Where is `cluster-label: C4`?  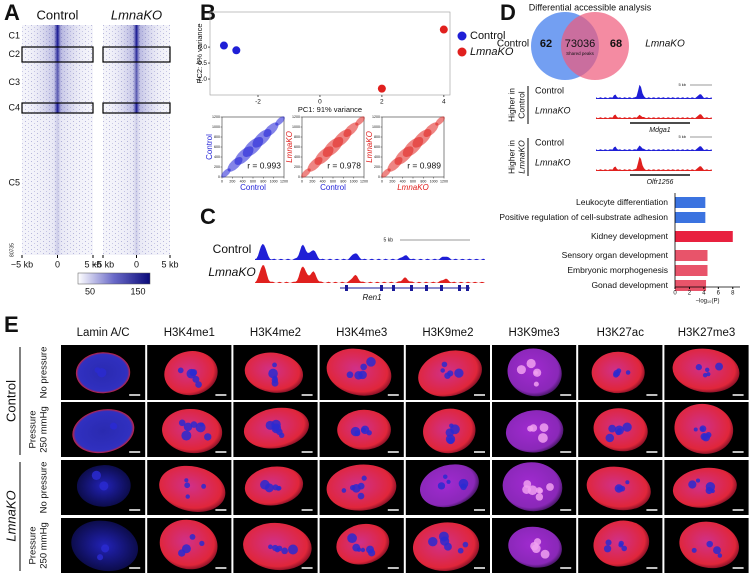 cluster-label: C4 is located at coordinates (14, 107).